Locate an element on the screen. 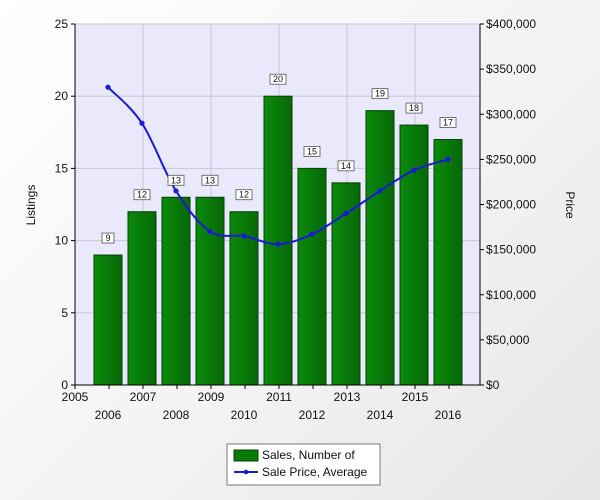  x-tick-label-upper: 2015 is located at coordinates (415, 397).